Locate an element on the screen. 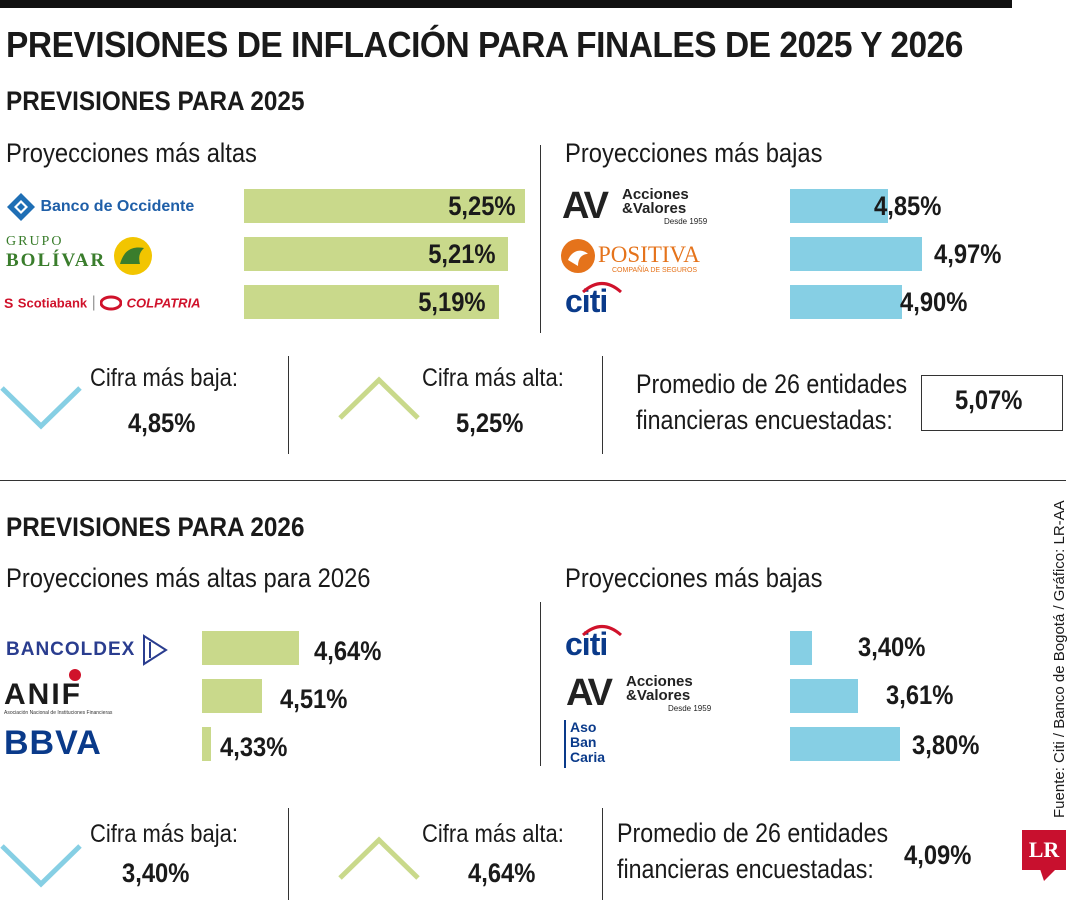  summary-divider-2026-b is located at coordinates (602, 854).